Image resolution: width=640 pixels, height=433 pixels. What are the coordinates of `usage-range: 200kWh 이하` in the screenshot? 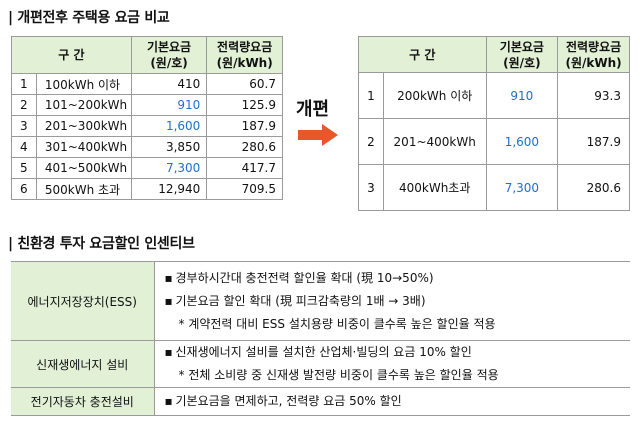 It's located at (434, 95).